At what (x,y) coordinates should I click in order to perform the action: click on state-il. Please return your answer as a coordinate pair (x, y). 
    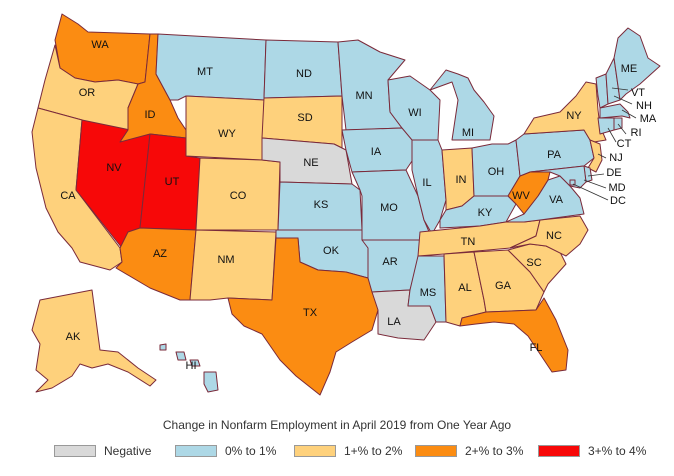
    Looking at the image, I should click on (429, 187).